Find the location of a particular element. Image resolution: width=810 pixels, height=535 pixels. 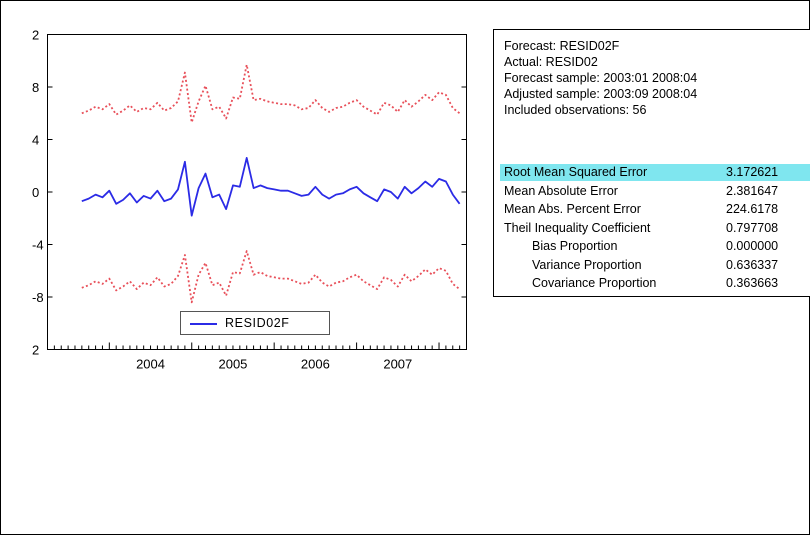

stat-label: Mean Absolute Error is located at coordinates (561, 190).